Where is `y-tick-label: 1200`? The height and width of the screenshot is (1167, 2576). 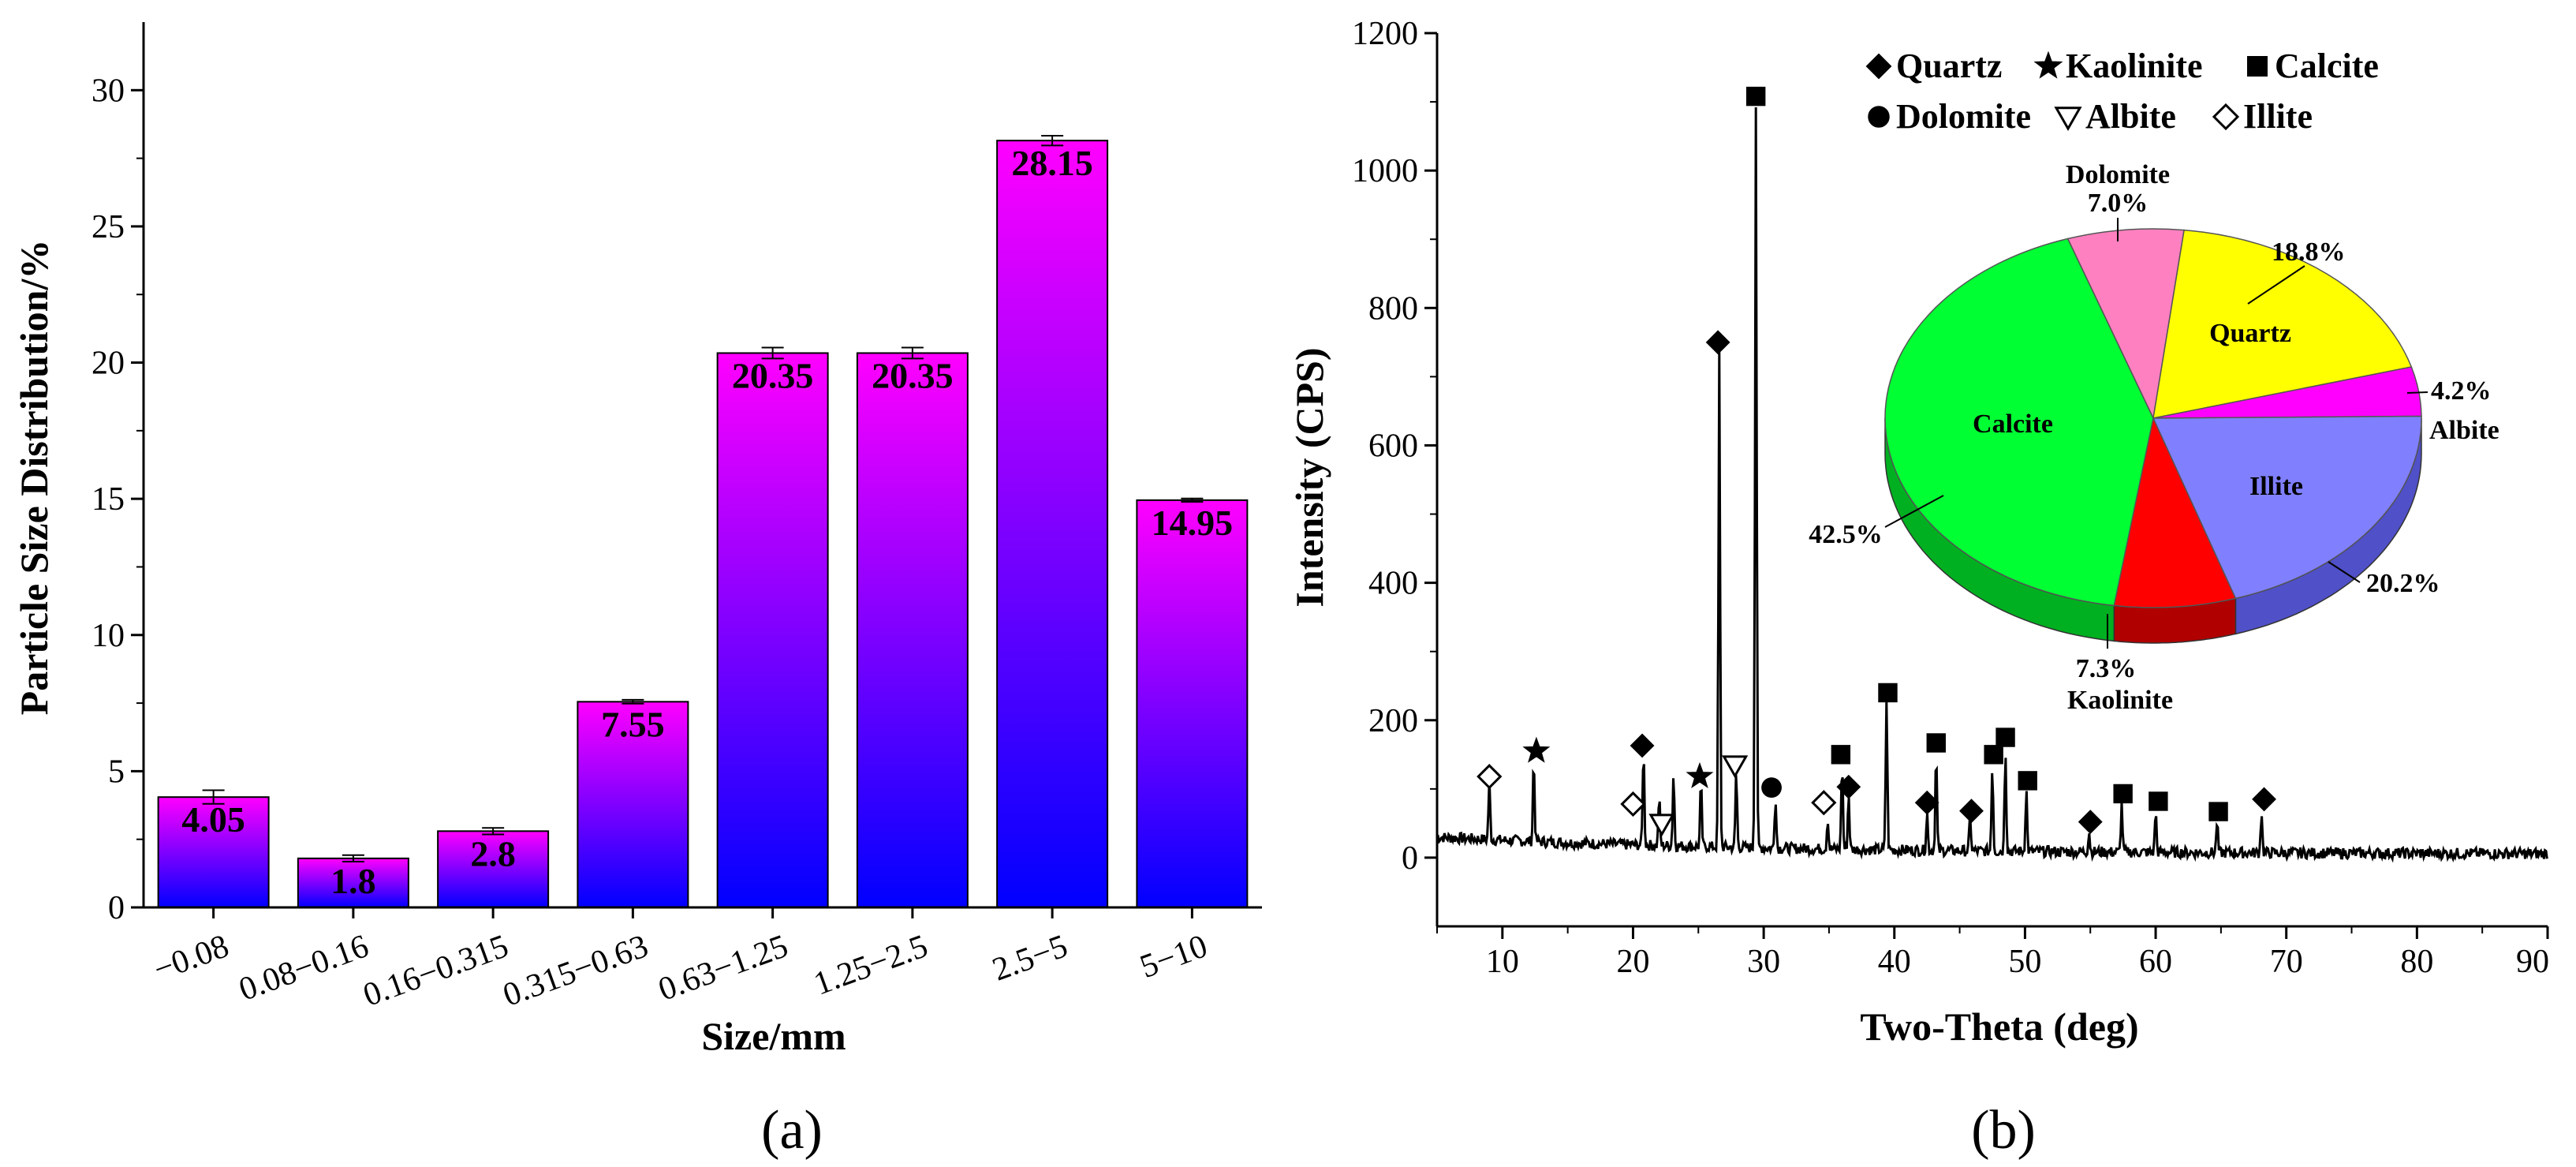
y-tick-label: 1200 is located at coordinates (1385, 34).